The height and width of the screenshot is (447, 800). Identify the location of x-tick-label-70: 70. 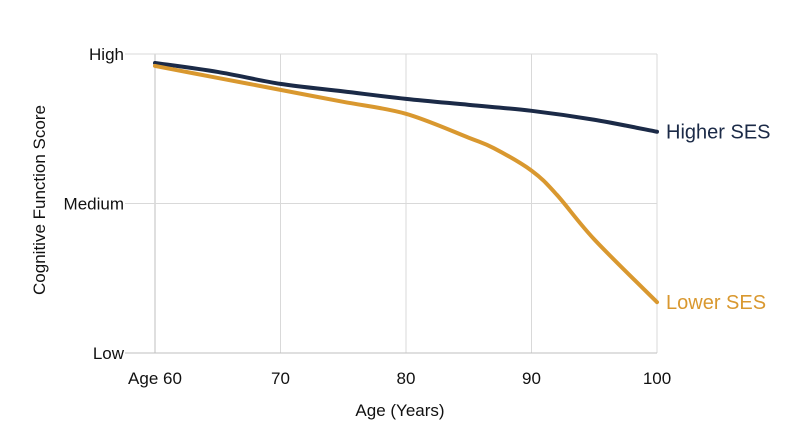
(280, 378).